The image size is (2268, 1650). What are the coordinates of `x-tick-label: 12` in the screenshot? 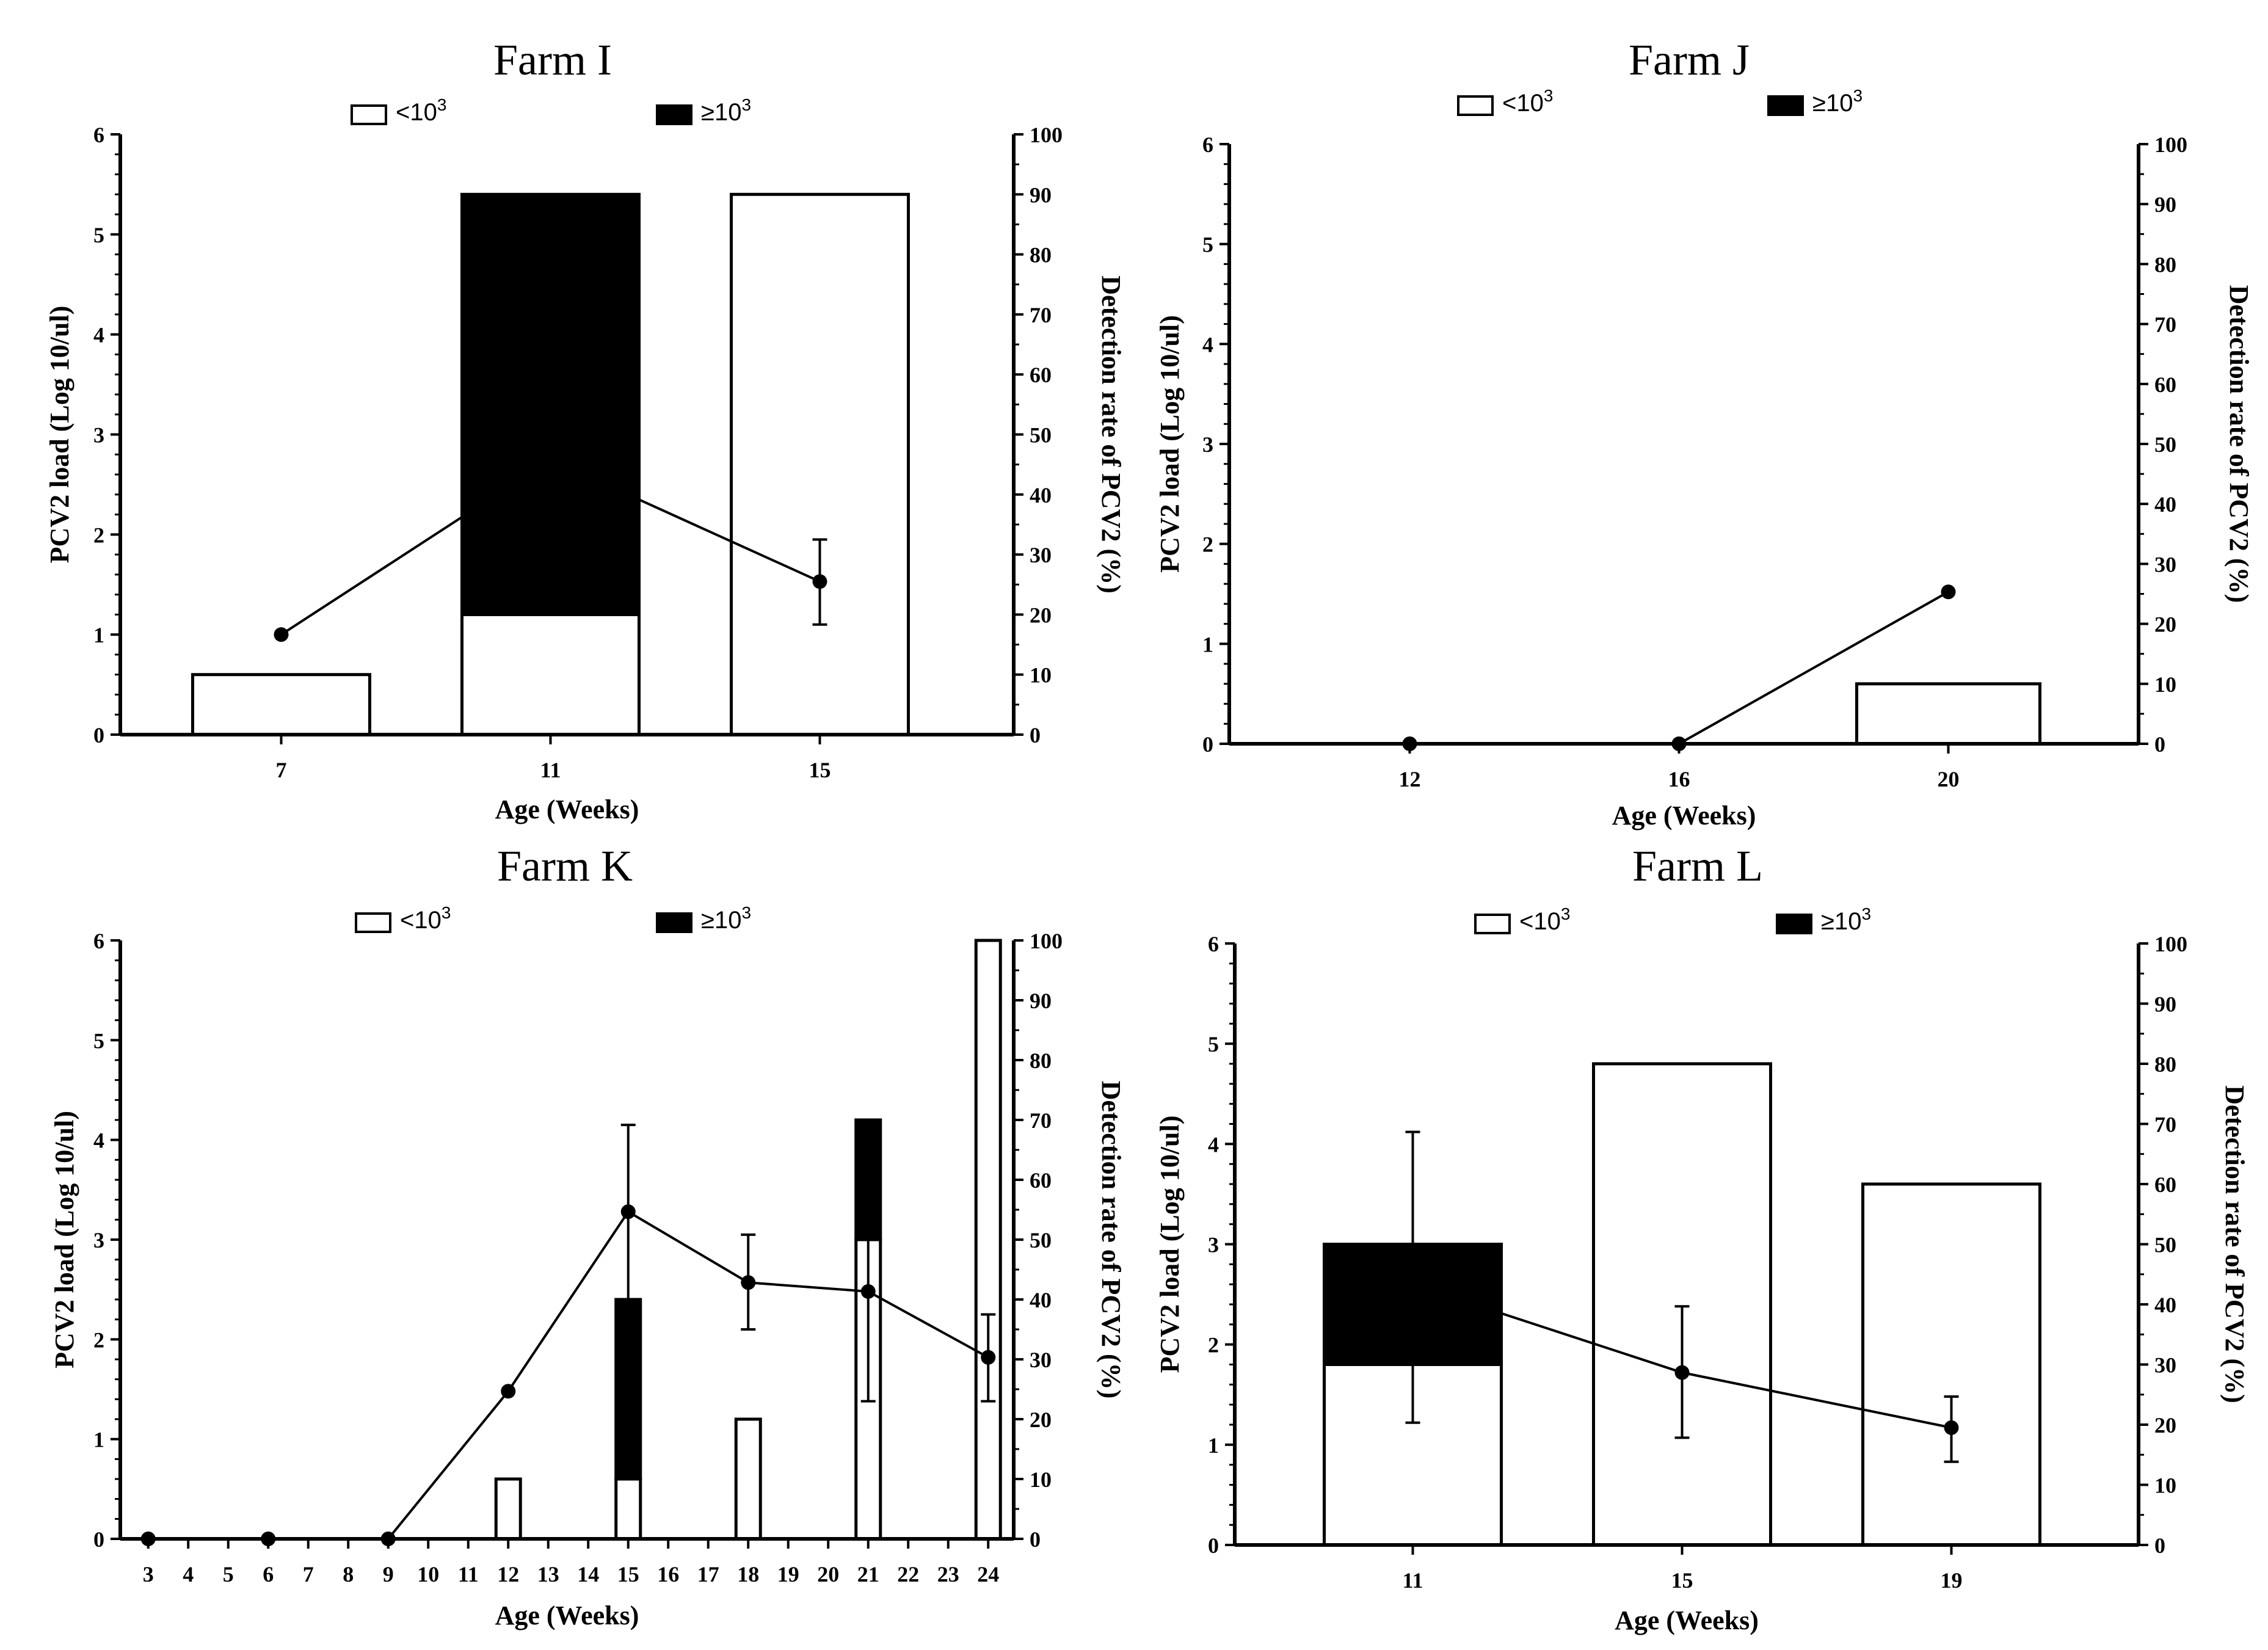 It's located at (1410, 779).